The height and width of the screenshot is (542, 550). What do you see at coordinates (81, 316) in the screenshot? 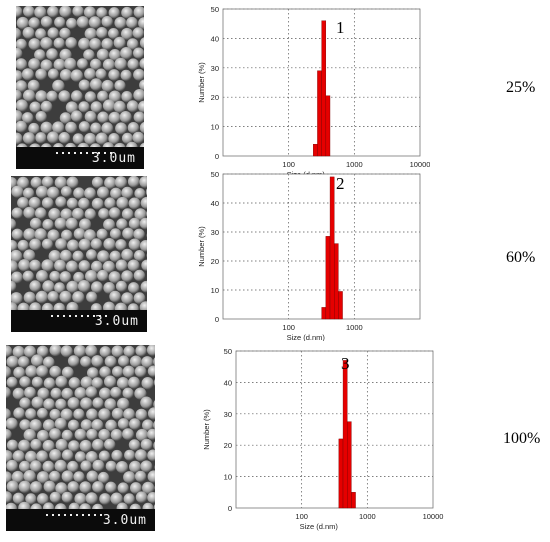
I see `sem-scale-ticks` at bounding box center [81, 316].